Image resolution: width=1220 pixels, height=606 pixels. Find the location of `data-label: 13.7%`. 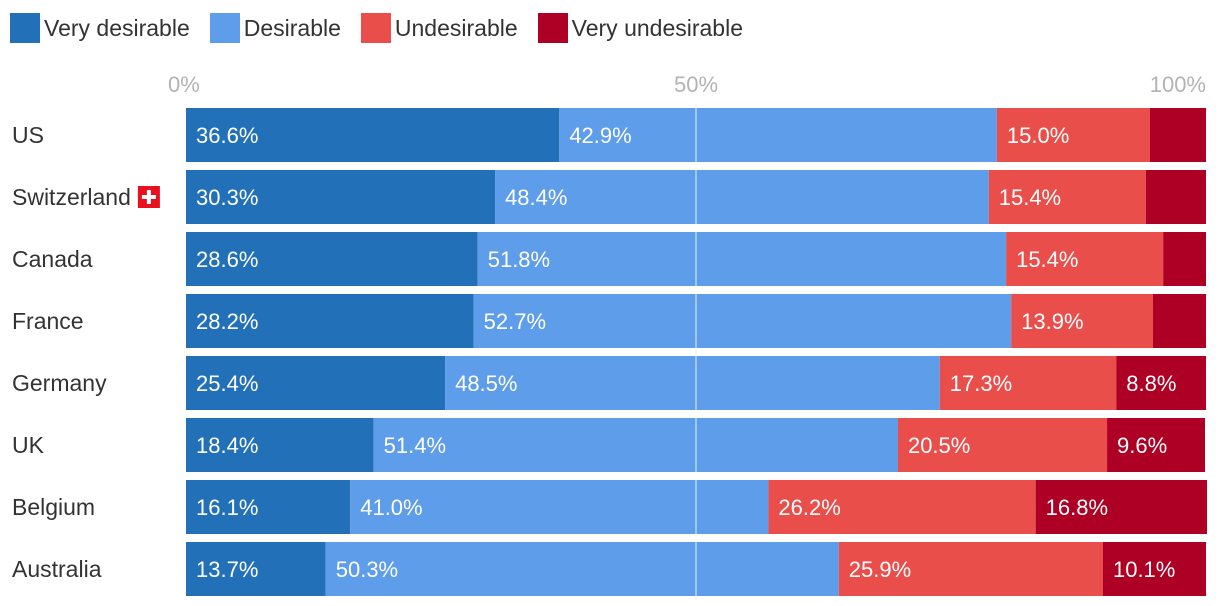

data-label: 13.7% is located at coordinates (227, 569).